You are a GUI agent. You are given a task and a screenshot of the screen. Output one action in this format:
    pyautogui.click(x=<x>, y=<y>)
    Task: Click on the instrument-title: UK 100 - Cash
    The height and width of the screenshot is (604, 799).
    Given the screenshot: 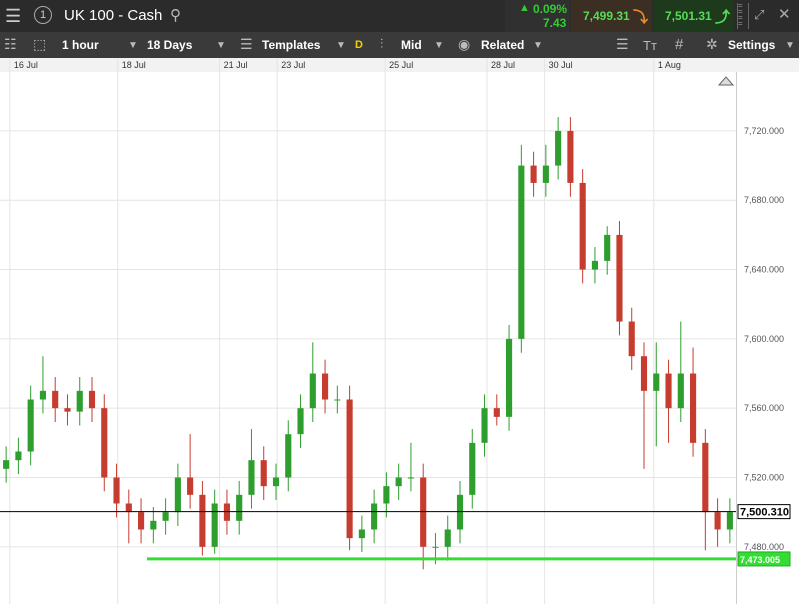 What is the action you would take?
    pyautogui.click(x=113, y=15)
    